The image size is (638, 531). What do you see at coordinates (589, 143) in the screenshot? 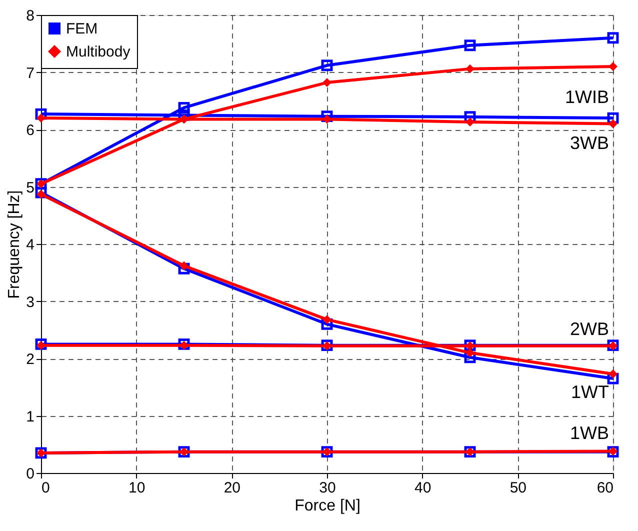
I see `annotation: 3WB` at bounding box center [589, 143].